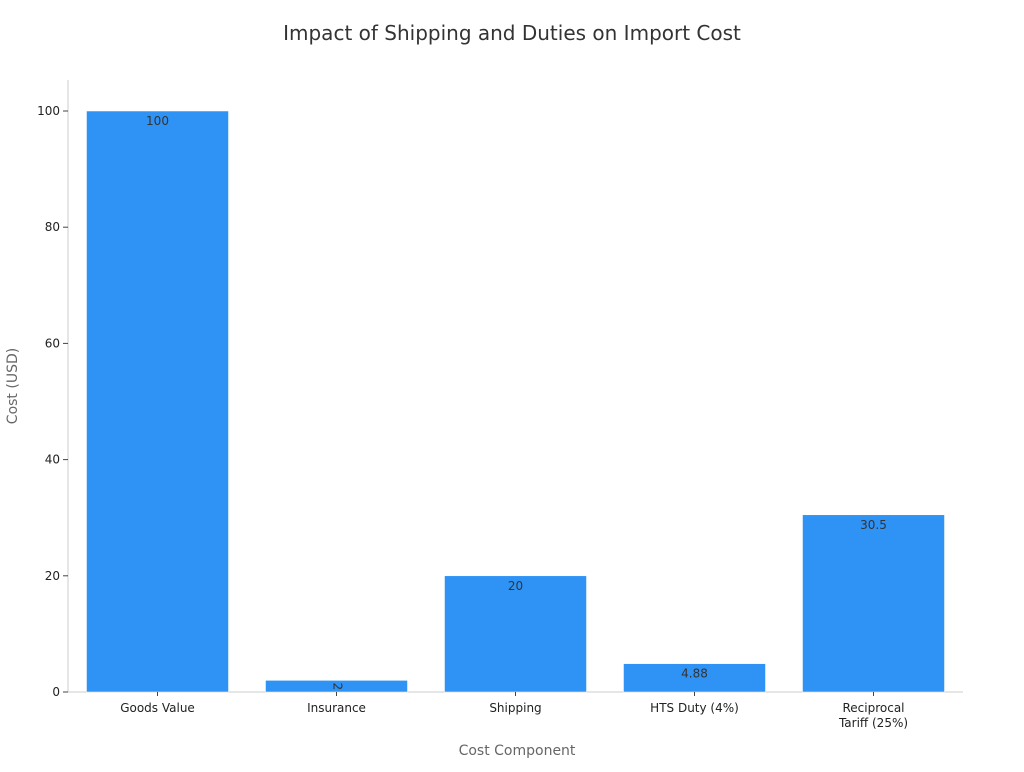 This screenshot has width=1024, height=772. I want to click on y-tick-label: 80, so click(52, 227).